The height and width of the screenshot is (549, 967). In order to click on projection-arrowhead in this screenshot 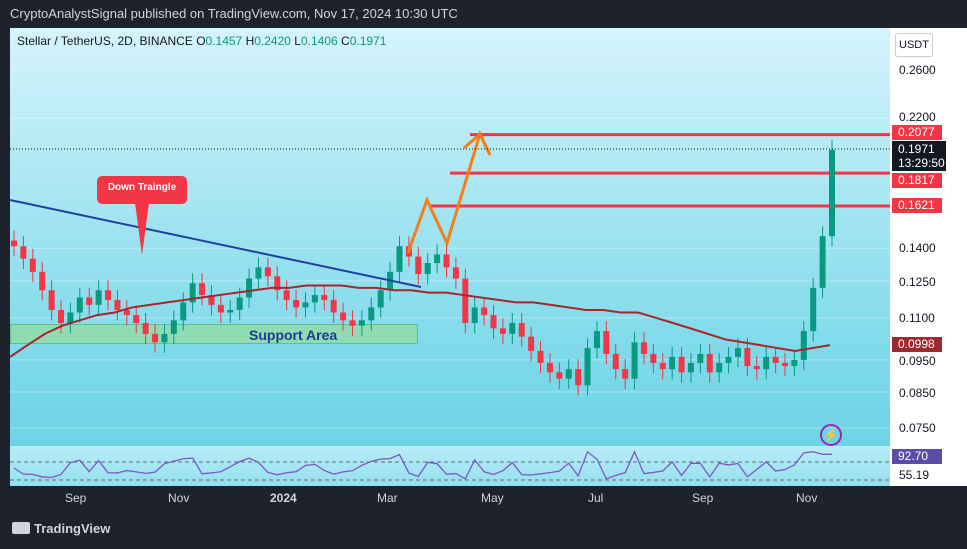, I will do `click(477, 143)`.